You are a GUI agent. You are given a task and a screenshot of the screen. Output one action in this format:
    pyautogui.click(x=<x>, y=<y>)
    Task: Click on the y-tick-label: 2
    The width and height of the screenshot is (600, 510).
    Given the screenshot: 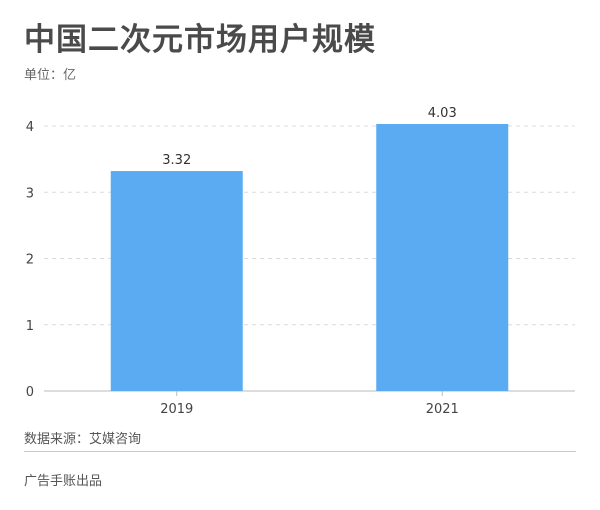 What is the action you would take?
    pyautogui.click(x=30, y=260)
    